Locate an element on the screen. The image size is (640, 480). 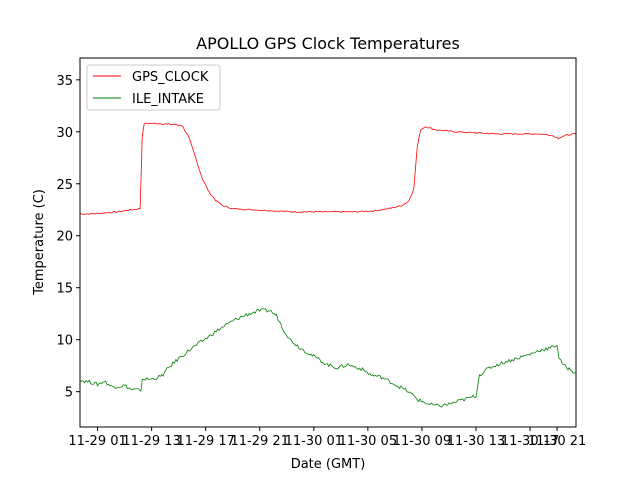
y-tick-label: 5 is located at coordinates (69, 393).